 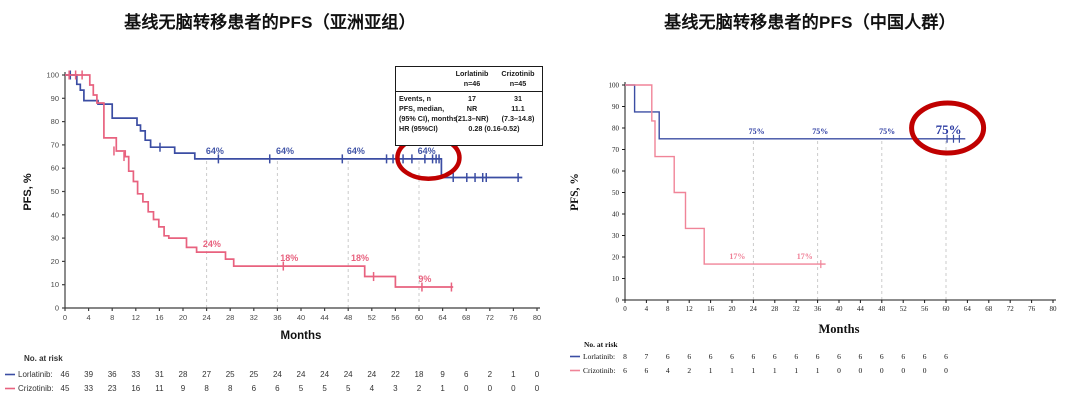 I want to click on svg-text: 60, so click(x=419, y=317).